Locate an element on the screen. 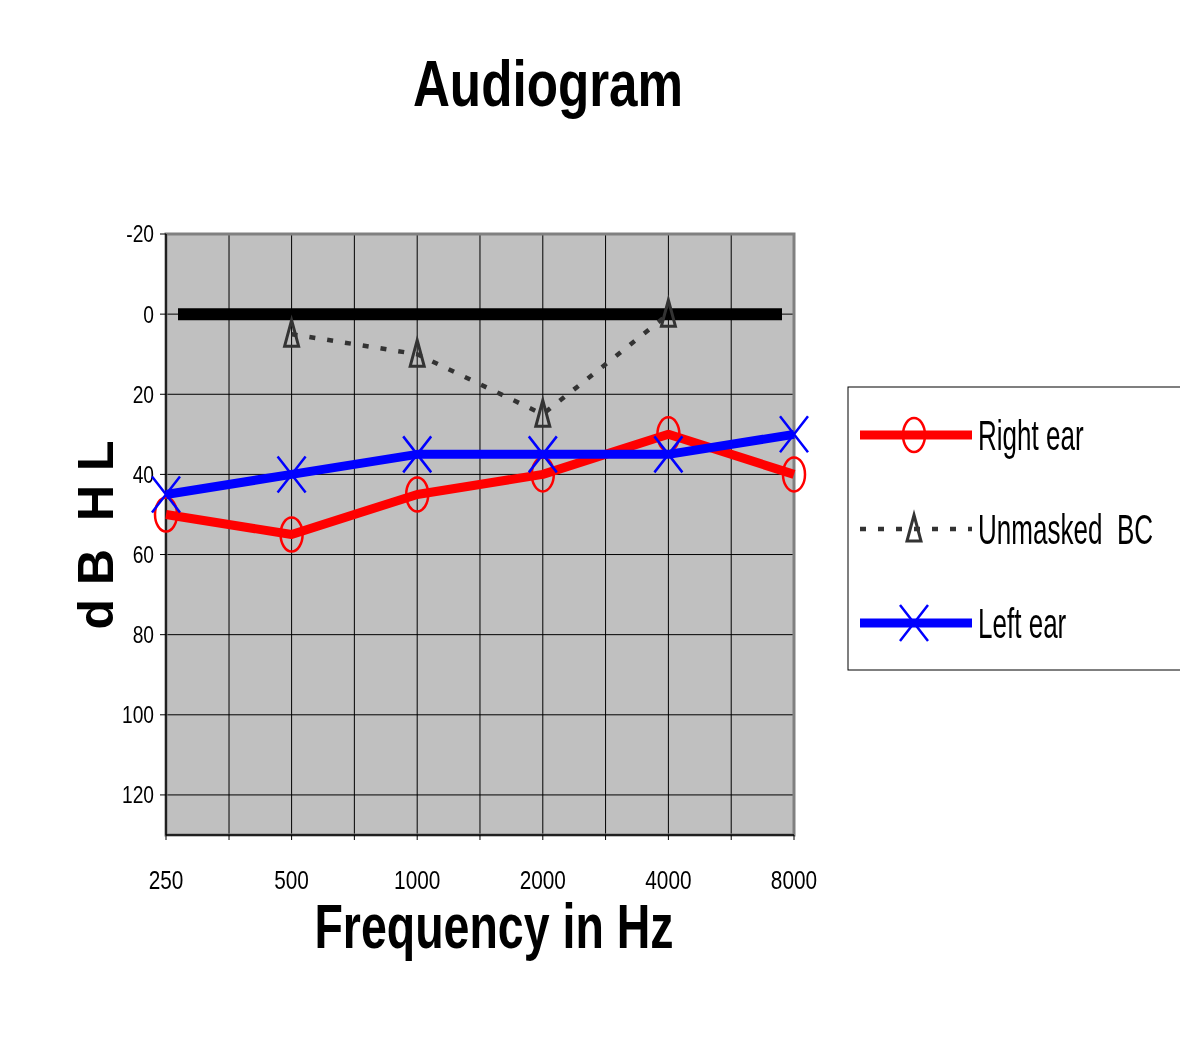  y-tick-label: 60 is located at coordinates (143, 554).